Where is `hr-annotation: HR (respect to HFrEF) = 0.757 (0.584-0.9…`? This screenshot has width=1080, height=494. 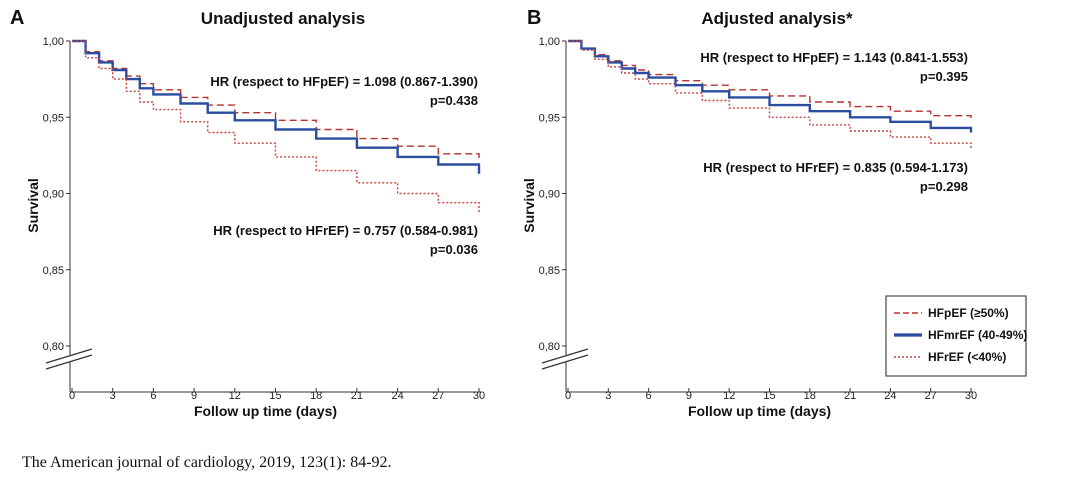 hr-annotation: HR (respect to HFrEF) = 0.757 (0.584-0.9… is located at coordinates (345, 230).